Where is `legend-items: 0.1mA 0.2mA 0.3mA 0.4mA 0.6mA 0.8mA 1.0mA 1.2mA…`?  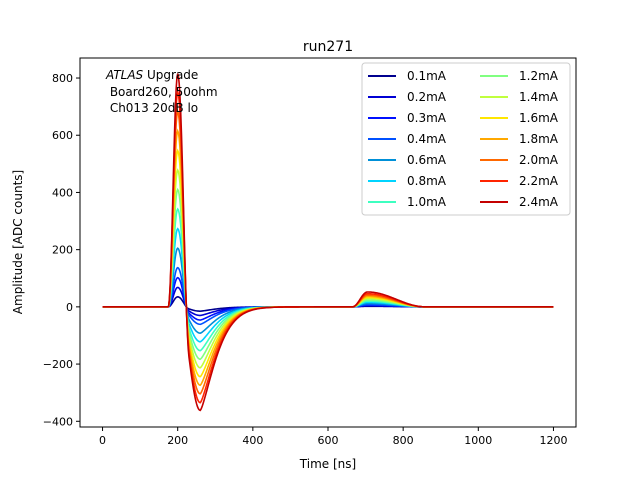 legend-items: 0.1mA 0.2mA 0.3mA 0.4mA 0.6mA 0.8mA 1.0mA 1.2mA… is located at coordinates (463, 139).